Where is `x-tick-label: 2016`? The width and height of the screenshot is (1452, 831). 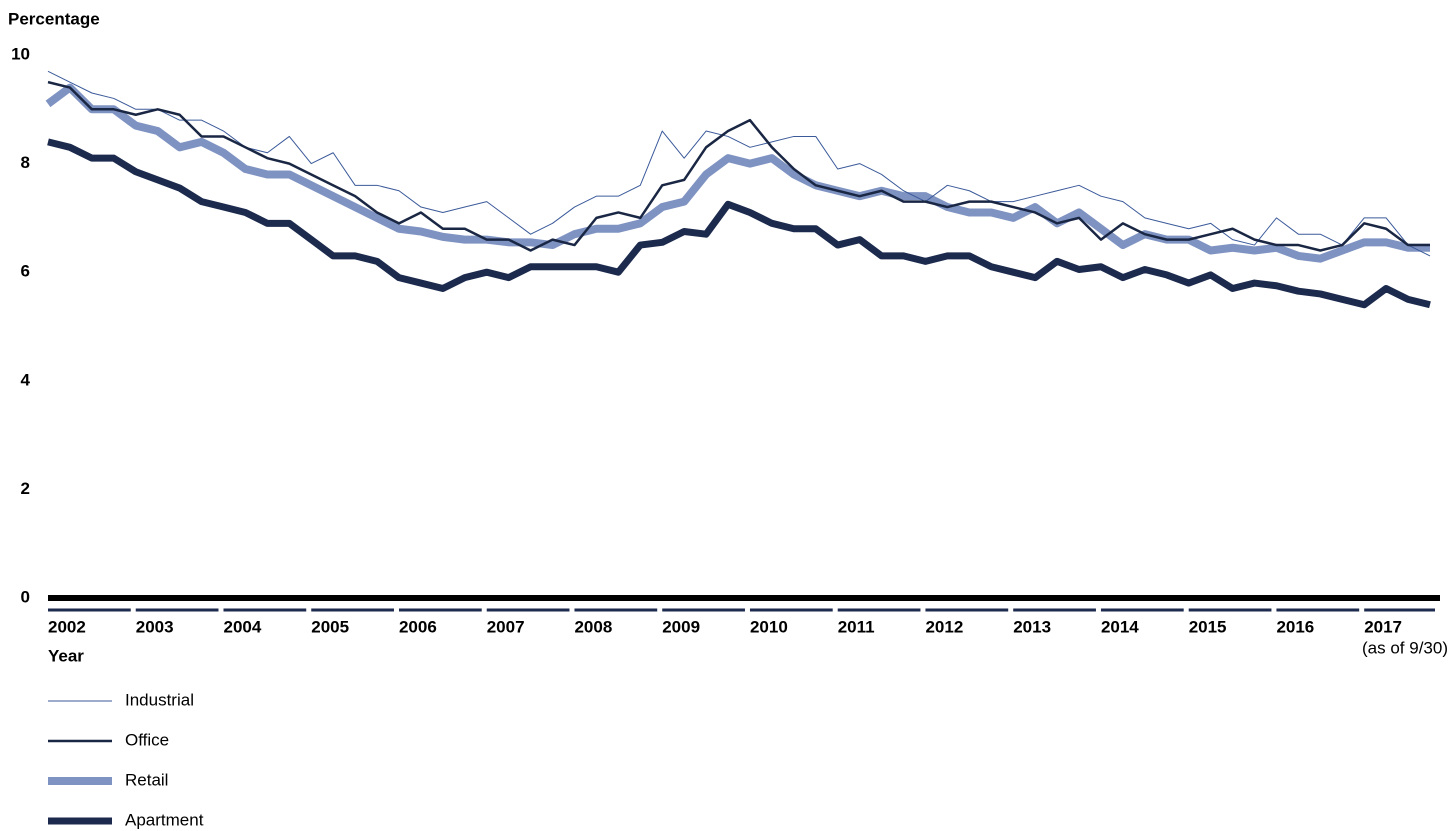
x-tick-label: 2016 is located at coordinates (1295, 626).